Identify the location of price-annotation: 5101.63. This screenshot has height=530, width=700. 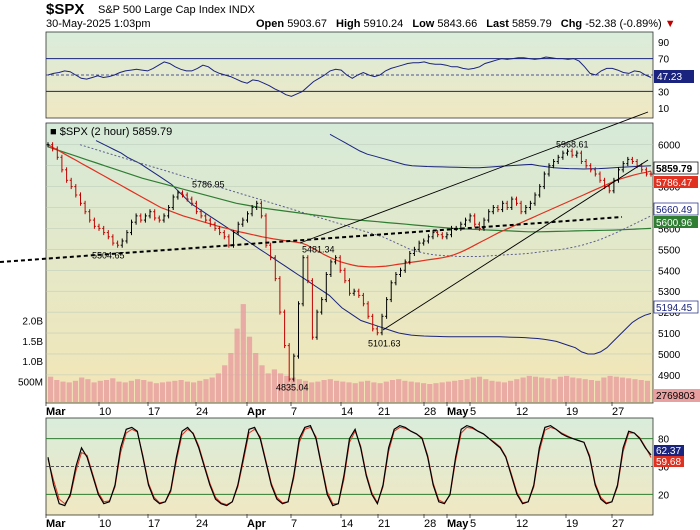
(384, 344).